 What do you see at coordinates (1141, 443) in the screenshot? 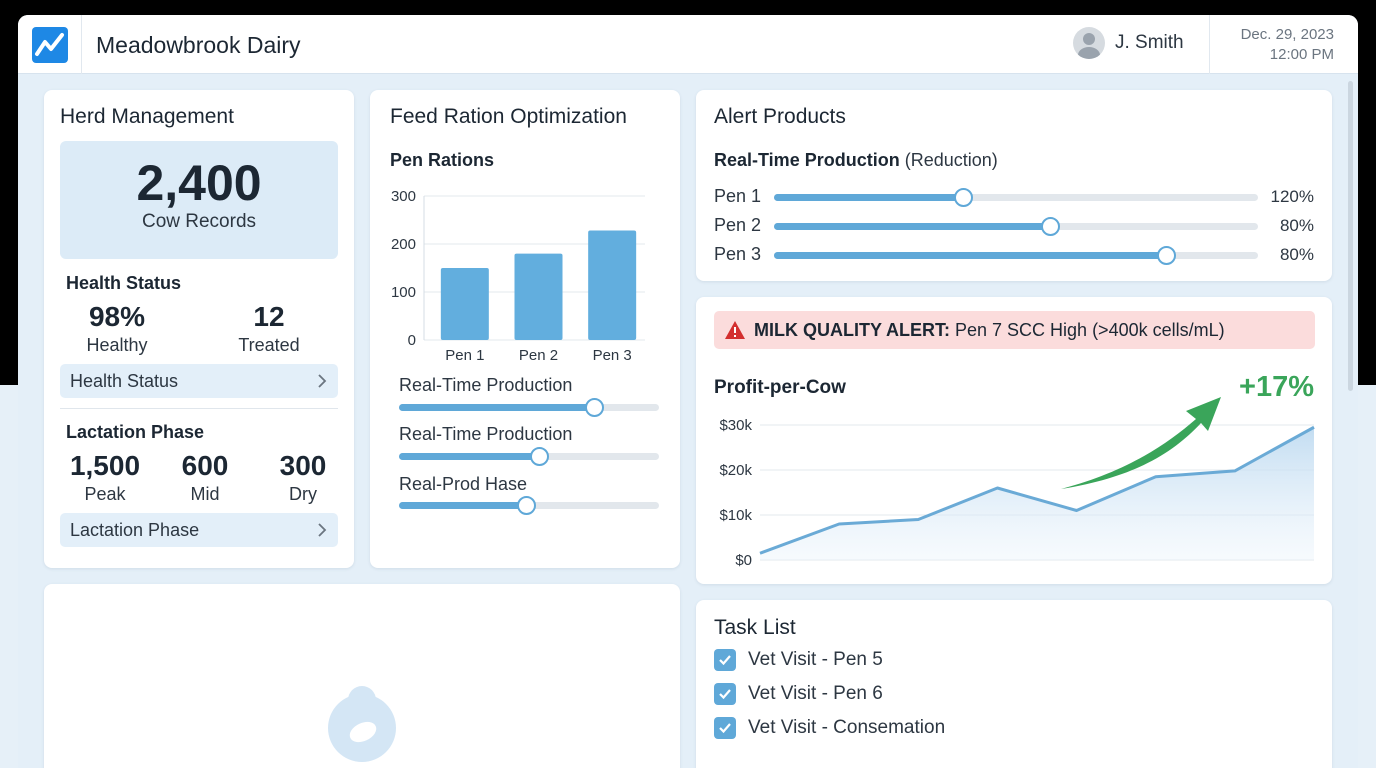
I see `growth-arrow-icon` at bounding box center [1141, 443].